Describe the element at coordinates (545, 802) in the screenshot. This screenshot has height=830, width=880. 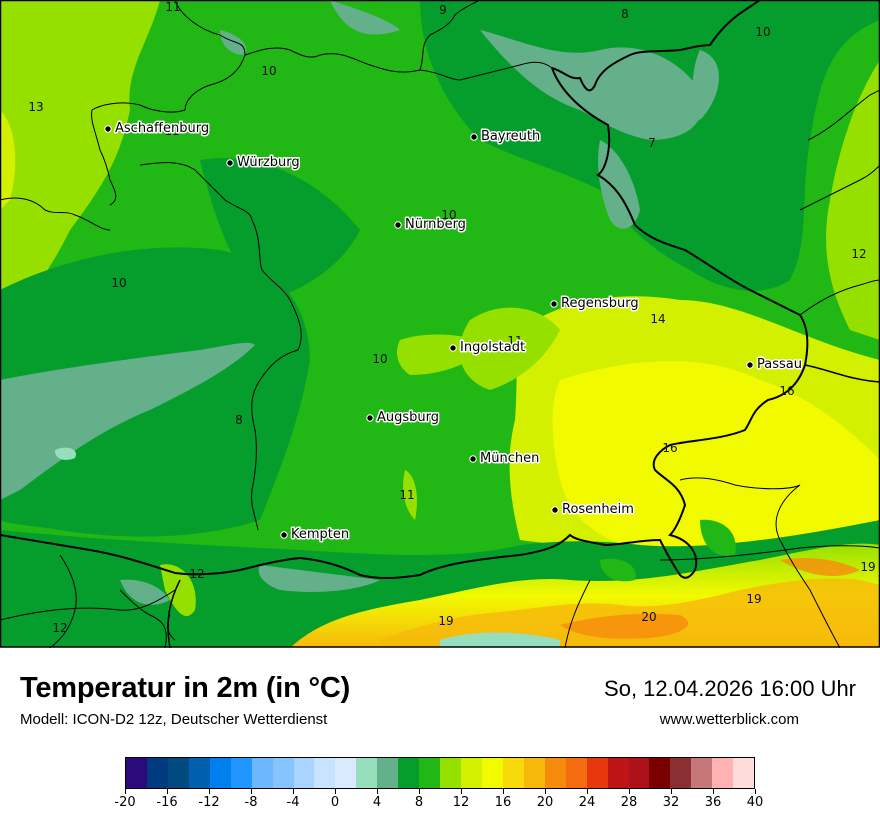
I see `colorbar-tick-label: 20` at that location.